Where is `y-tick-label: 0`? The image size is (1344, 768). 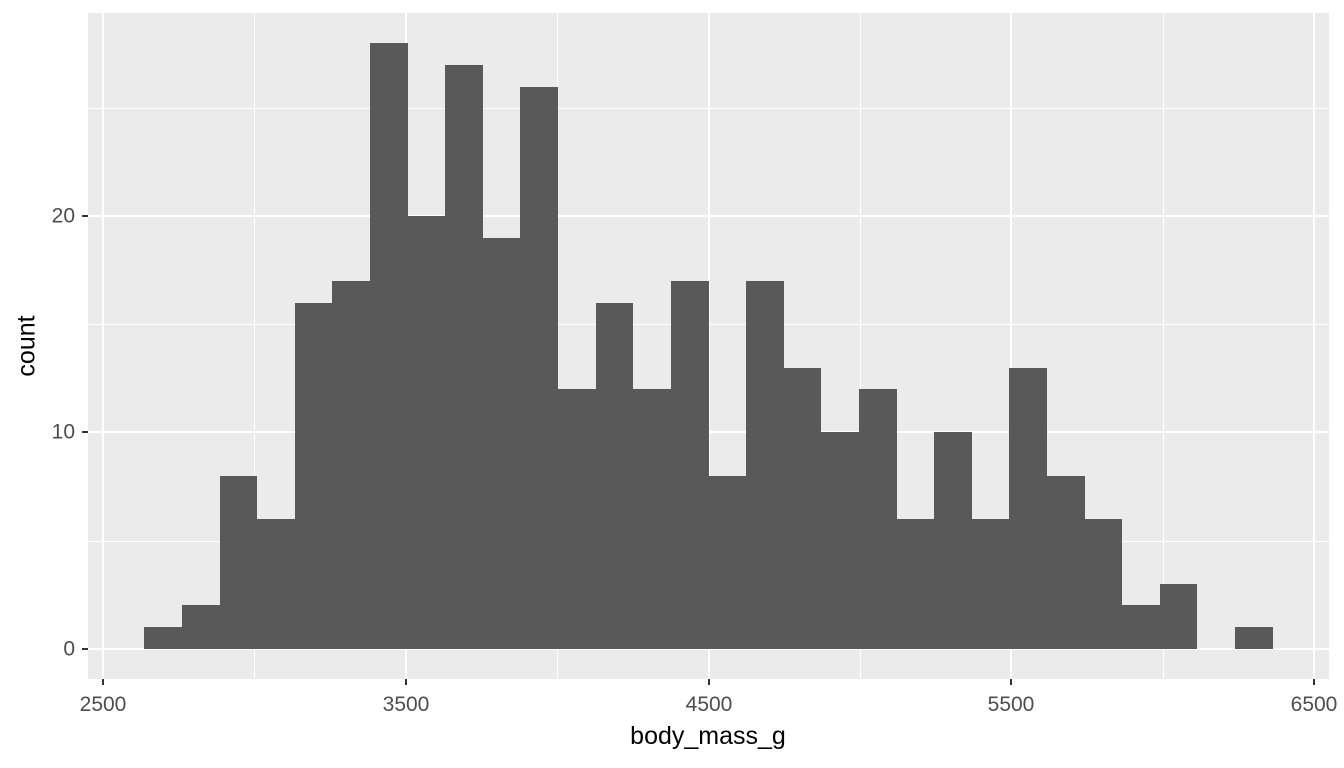 y-tick-label: 0 is located at coordinates (69, 649).